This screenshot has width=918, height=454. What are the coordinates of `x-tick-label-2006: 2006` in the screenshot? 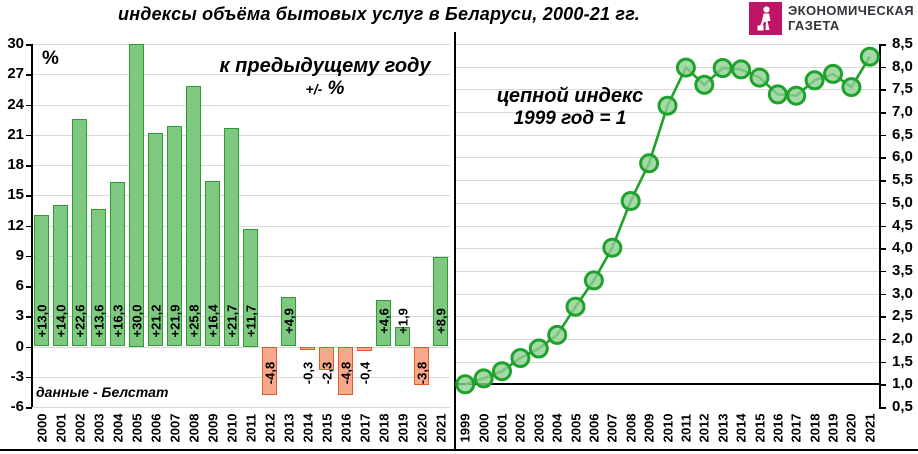 It's located at (594, 428).